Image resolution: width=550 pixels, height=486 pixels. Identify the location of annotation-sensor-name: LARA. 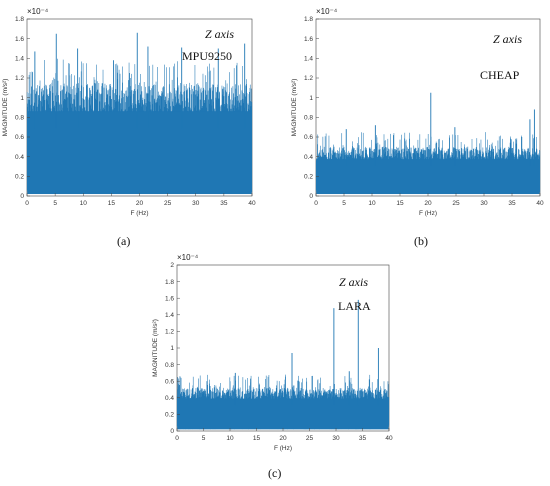
(354, 306).